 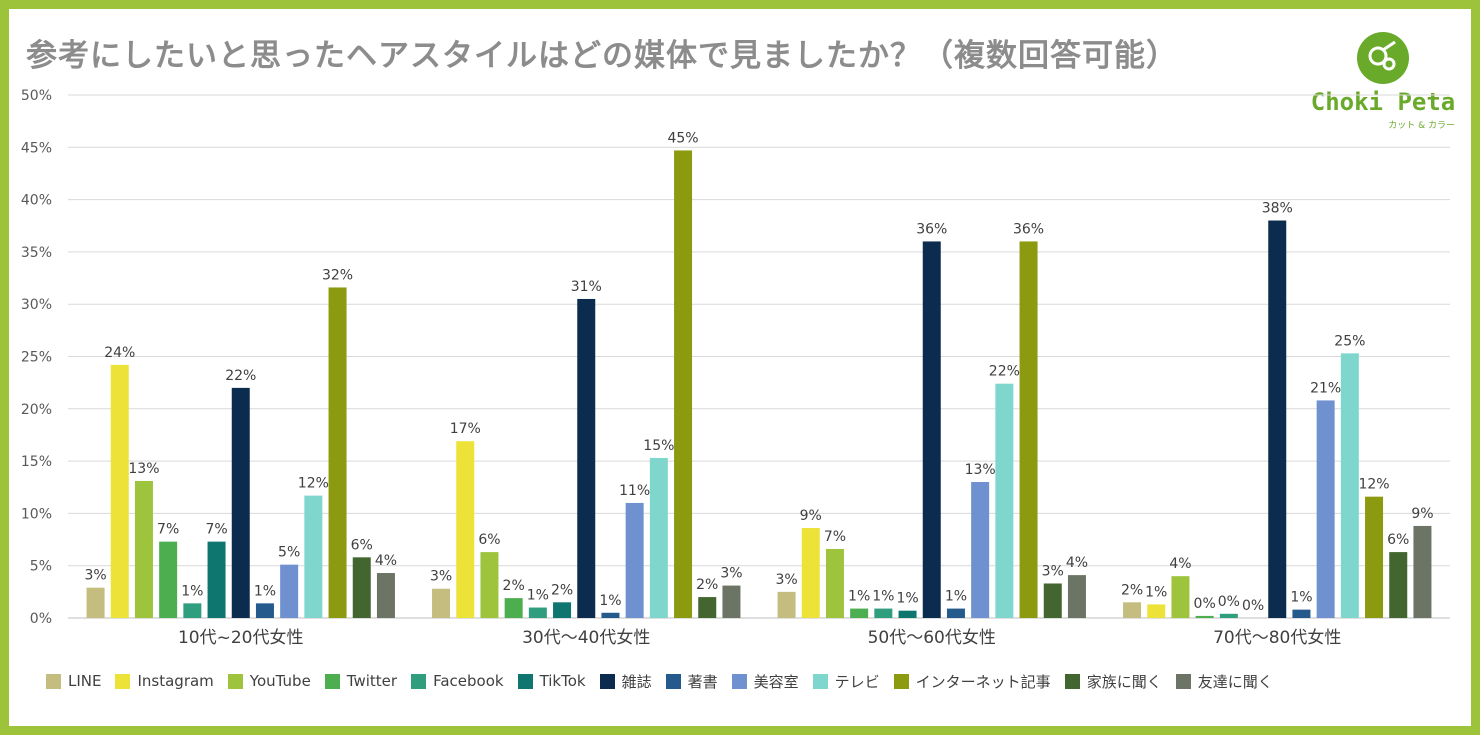 What do you see at coordinates (702, 681) in the screenshot?
I see `legend-label: 著書` at bounding box center [702, 681].